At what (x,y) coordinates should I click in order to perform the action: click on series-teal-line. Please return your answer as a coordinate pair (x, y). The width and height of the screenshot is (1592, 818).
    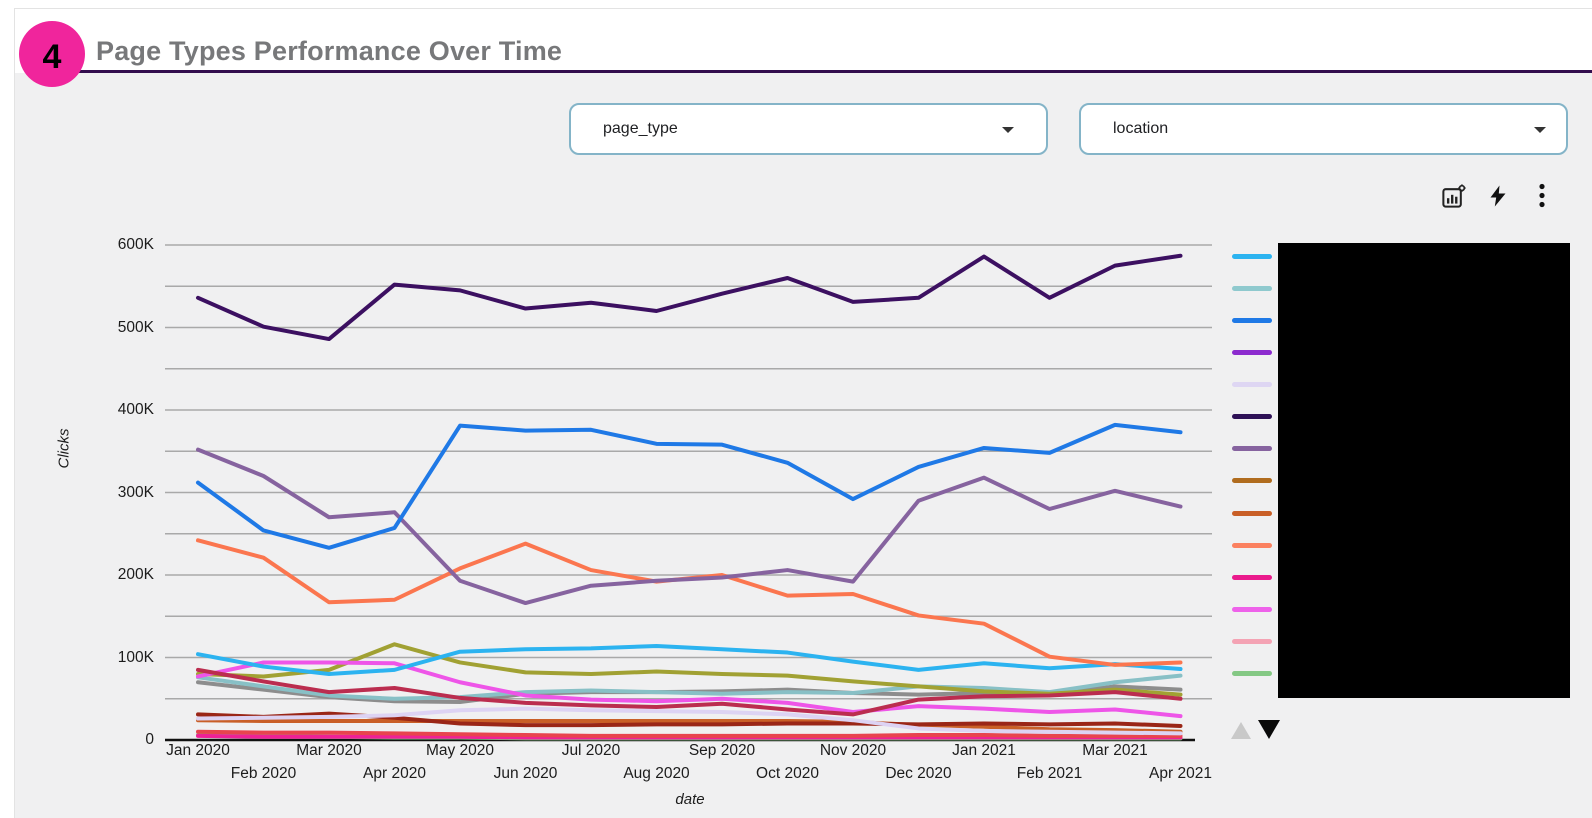
    Looking at the image, I should click on (689, 687).